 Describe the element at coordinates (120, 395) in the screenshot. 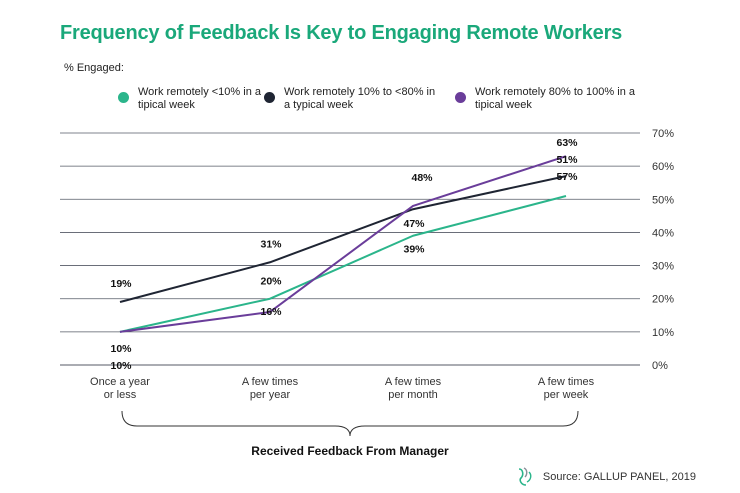

I see `x-tick-label: or less` at that location.